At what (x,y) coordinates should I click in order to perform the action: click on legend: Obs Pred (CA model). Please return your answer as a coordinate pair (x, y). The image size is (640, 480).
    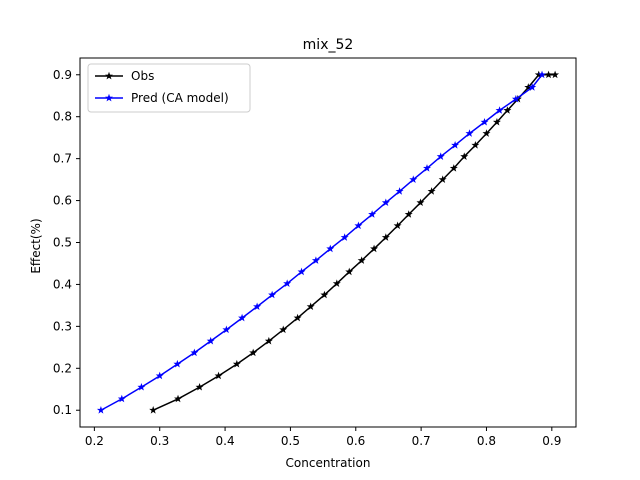
    Looking at the image, I should click on (169, 88).